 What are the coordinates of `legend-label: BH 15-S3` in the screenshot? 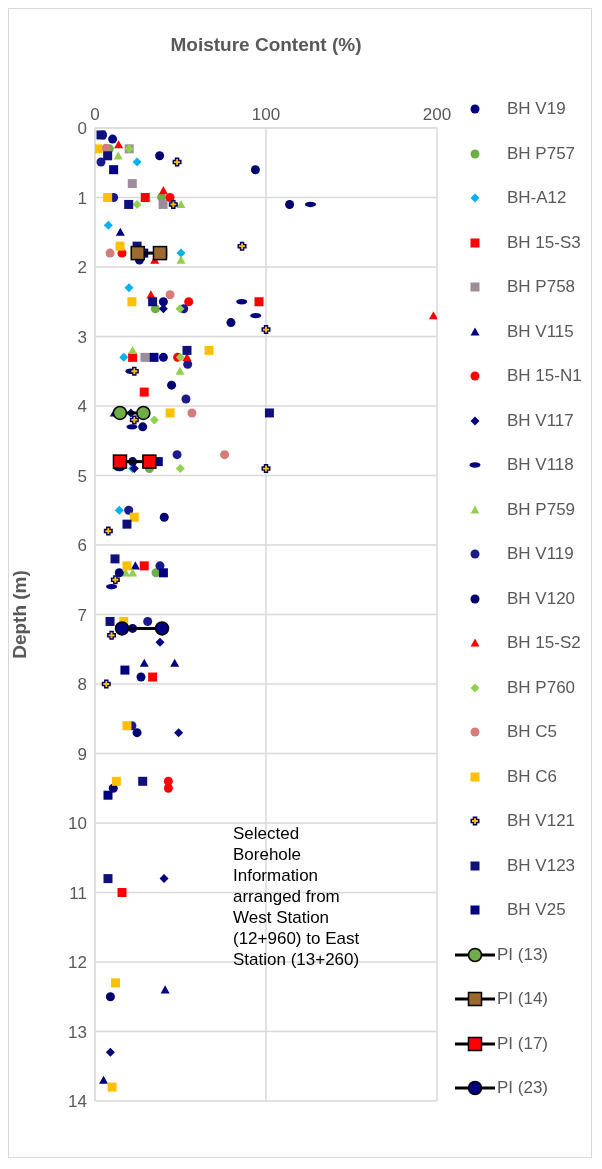 It's located at (544, 242).